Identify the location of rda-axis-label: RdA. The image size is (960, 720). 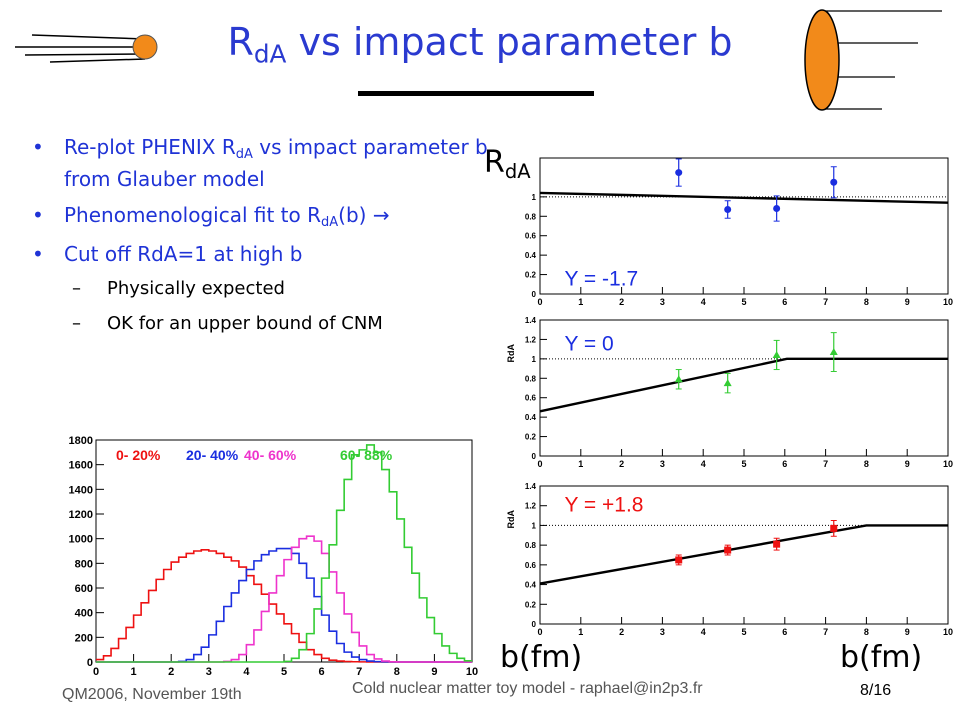
(507, 164).